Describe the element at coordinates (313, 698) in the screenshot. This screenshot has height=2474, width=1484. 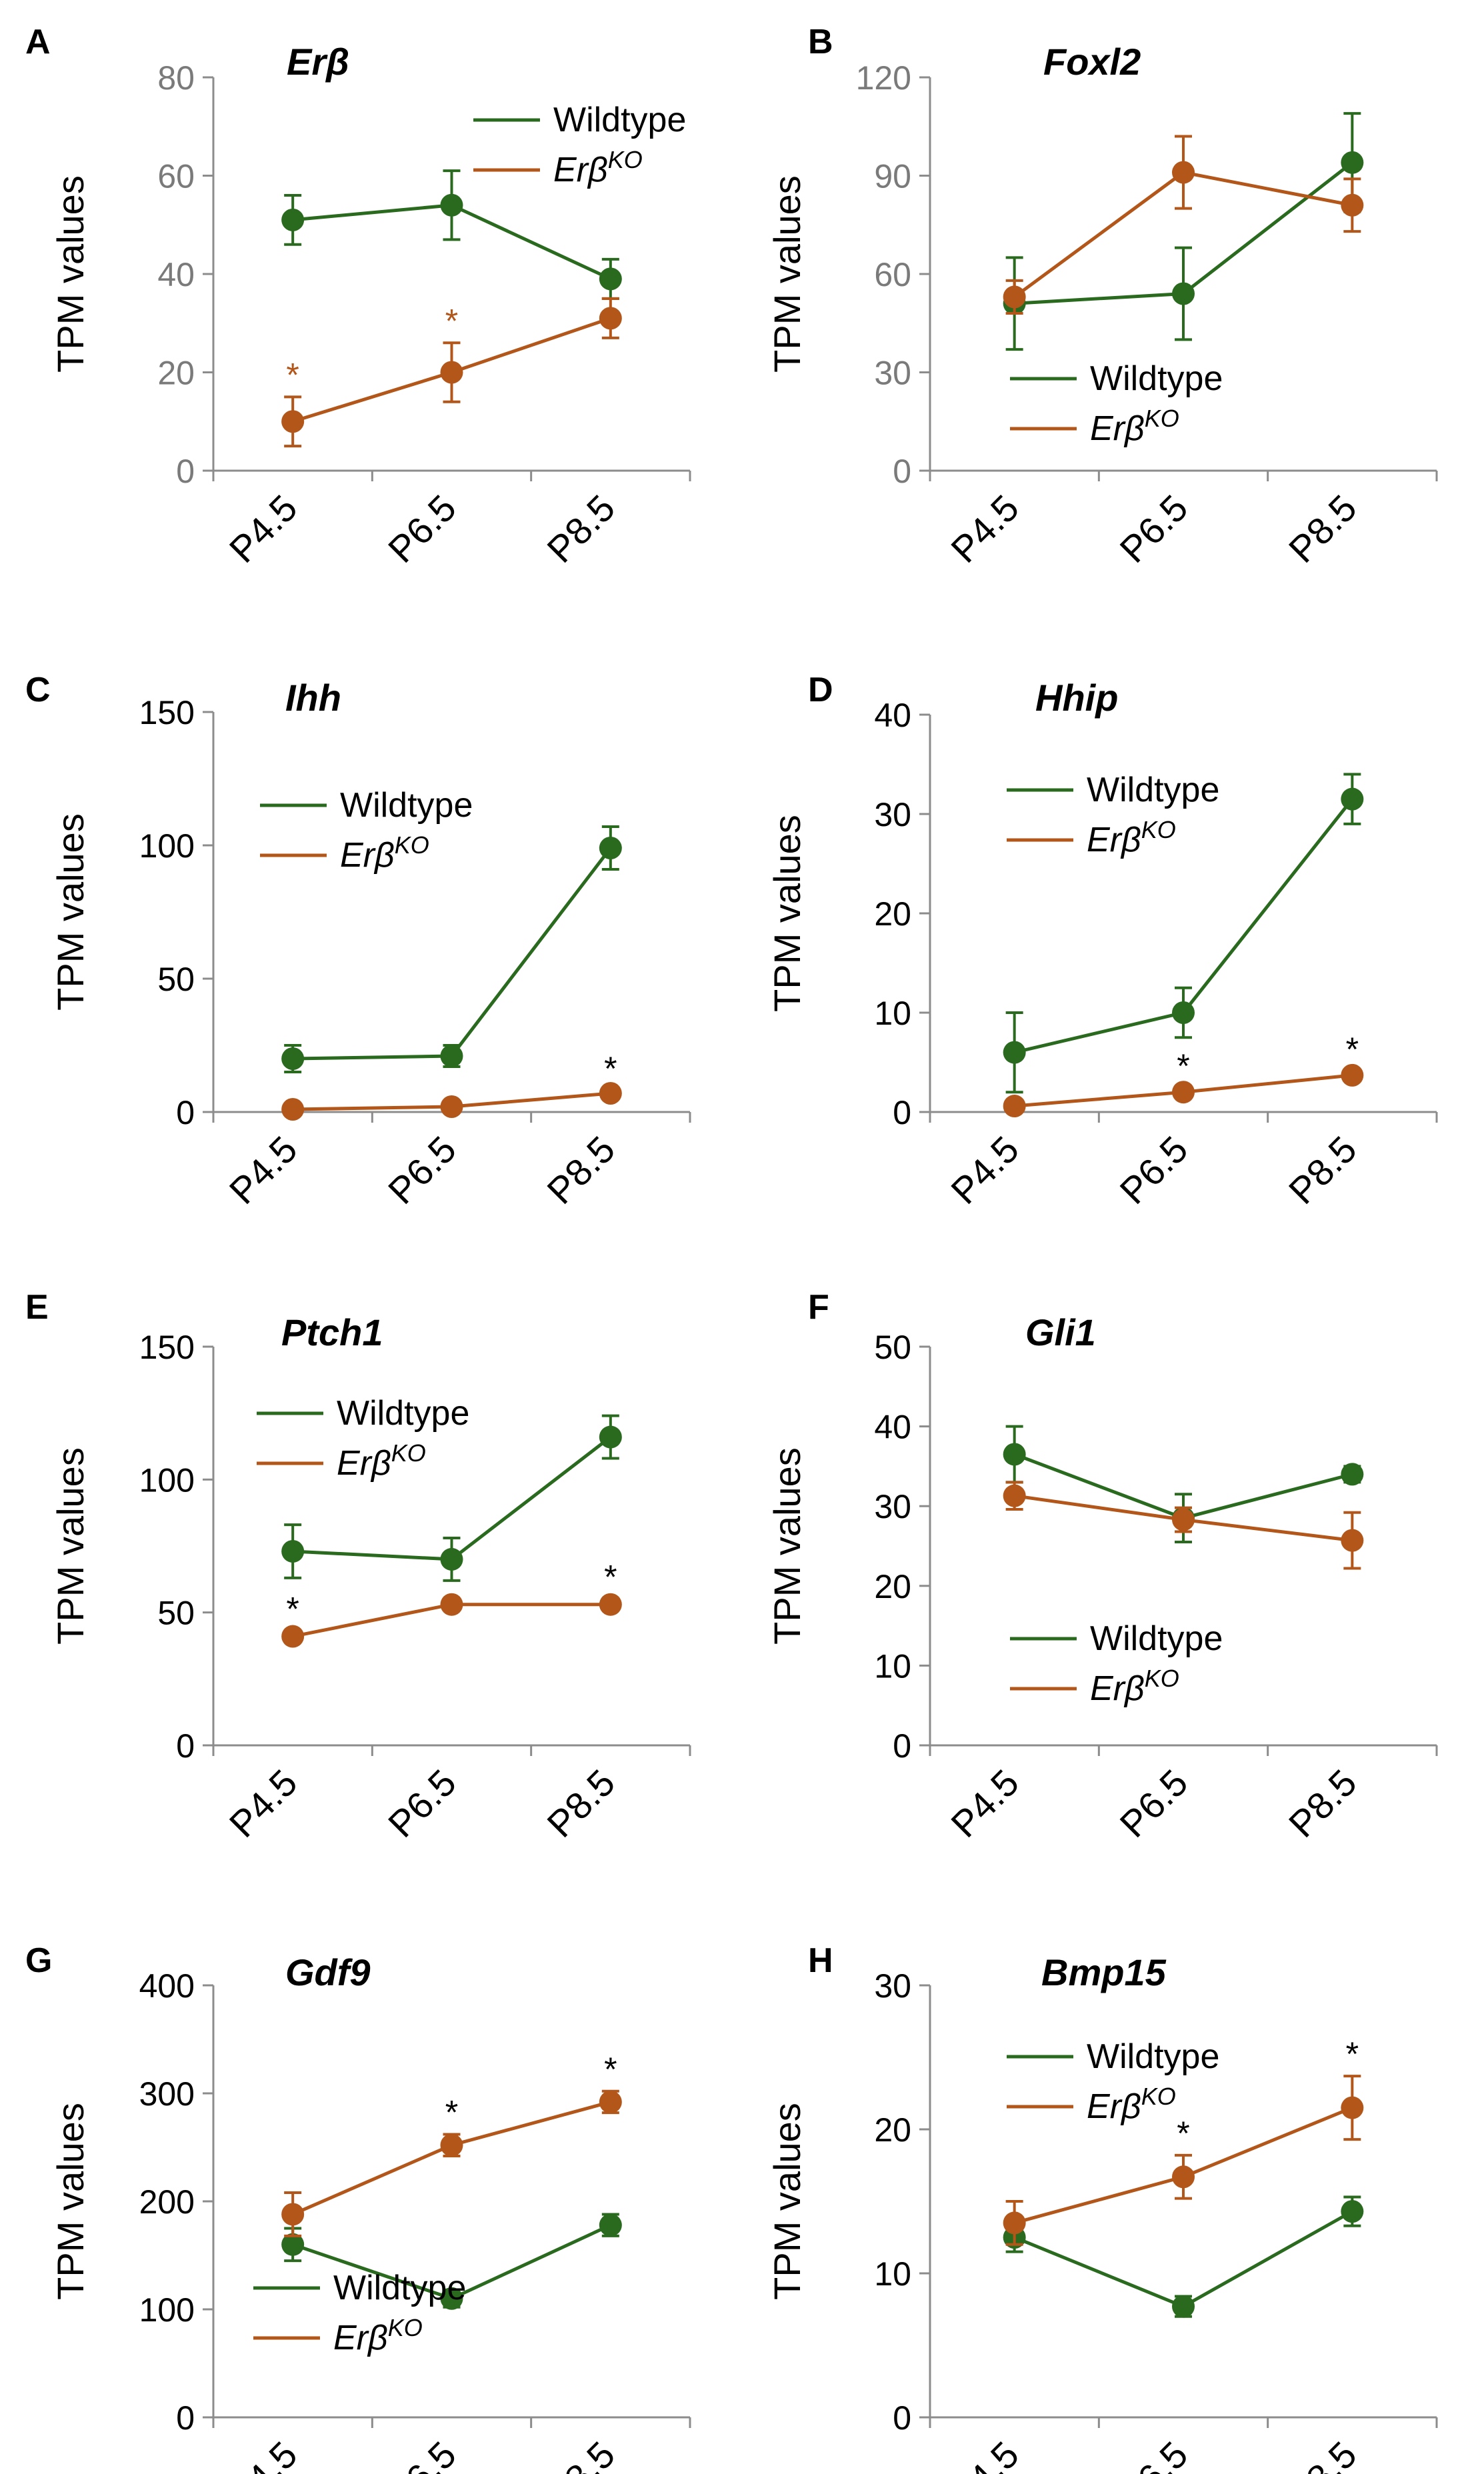
I see `chart-title: Ihh` at that location.